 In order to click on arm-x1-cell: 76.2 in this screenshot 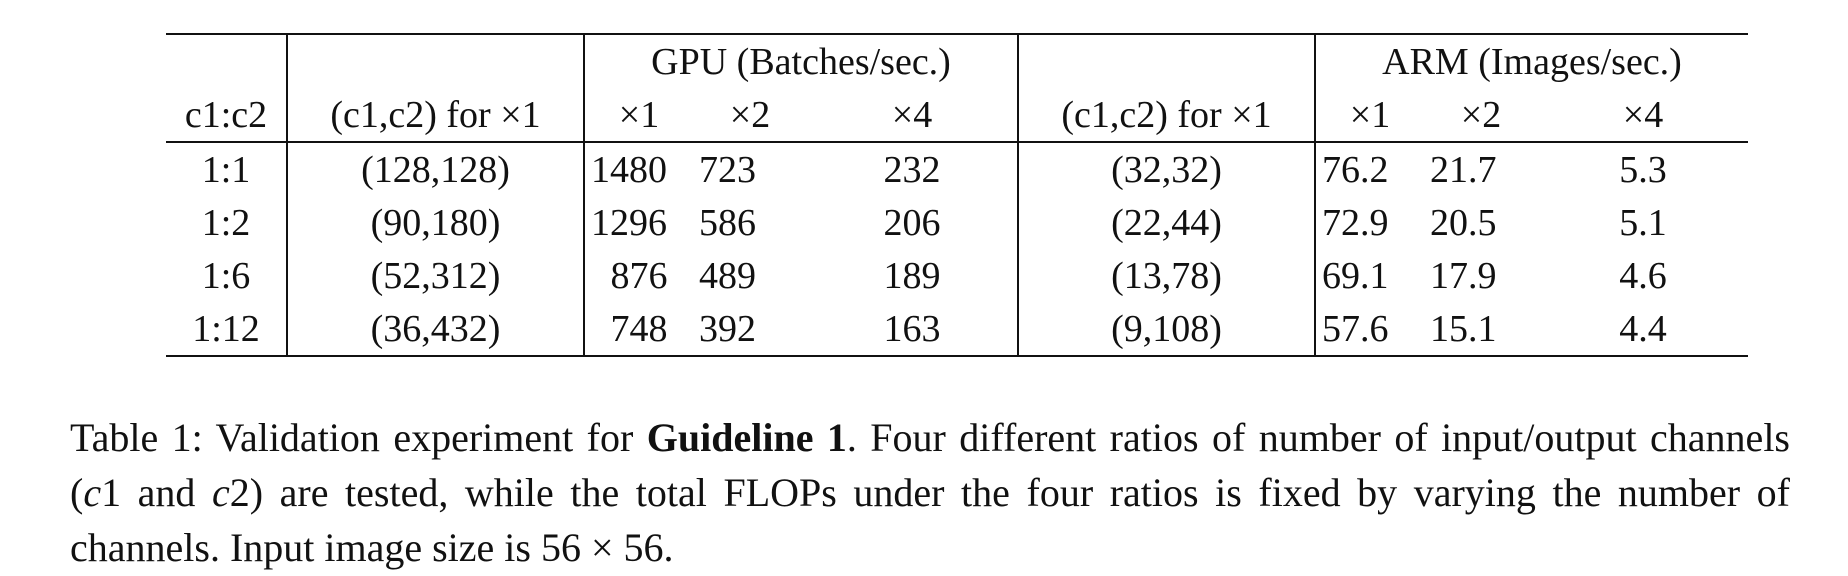, I will do `click(1355, 169)`.